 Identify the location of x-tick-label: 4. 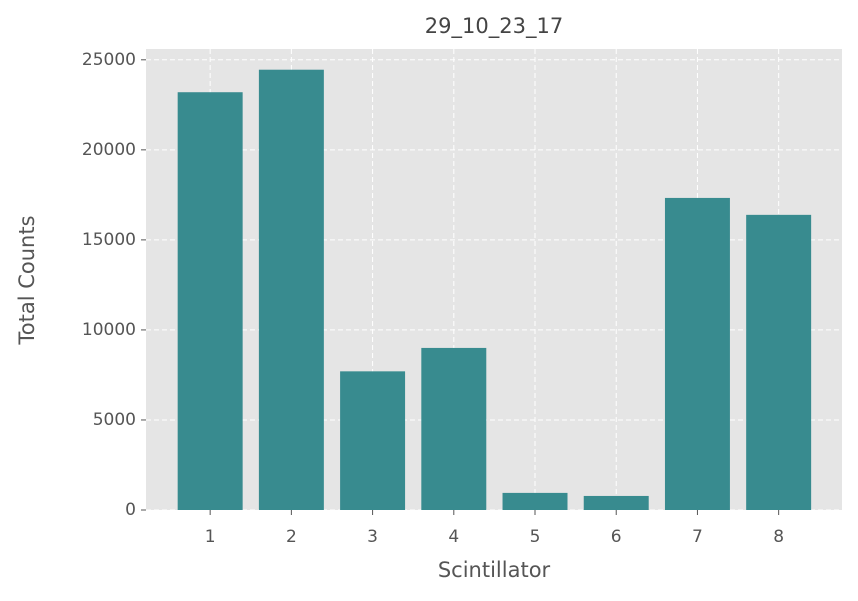
(453, 537).